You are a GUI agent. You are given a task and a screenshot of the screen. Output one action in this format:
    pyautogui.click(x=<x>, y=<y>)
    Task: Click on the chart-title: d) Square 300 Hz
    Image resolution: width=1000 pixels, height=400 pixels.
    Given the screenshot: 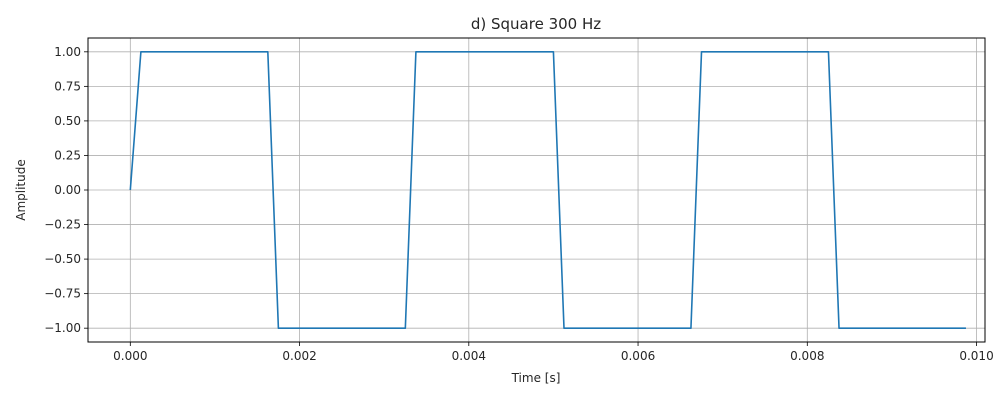 What is the action you would take?
    pyautogui.click(x=536, y=24)
    